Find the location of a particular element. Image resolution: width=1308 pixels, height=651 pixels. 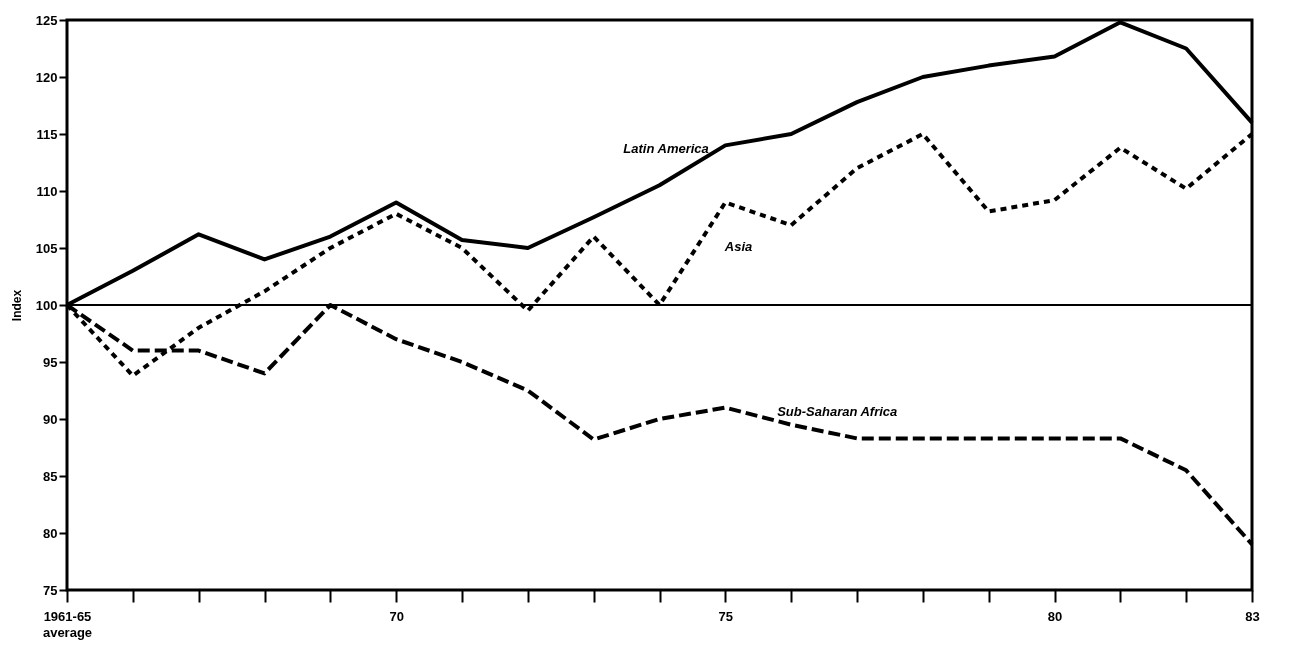

series-label: Latin America is located at coordinates (666, 149).